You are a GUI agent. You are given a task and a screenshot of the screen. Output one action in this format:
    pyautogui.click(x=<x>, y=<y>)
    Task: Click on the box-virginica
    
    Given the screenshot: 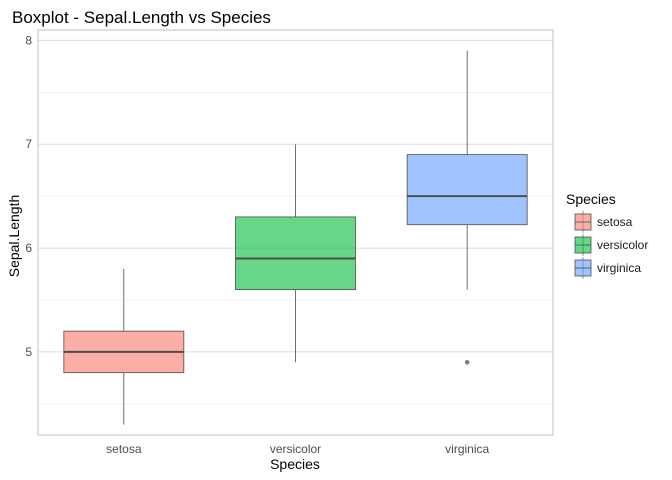 What is the action you would take?
    pyautogui.click(x=467, y=207)
    